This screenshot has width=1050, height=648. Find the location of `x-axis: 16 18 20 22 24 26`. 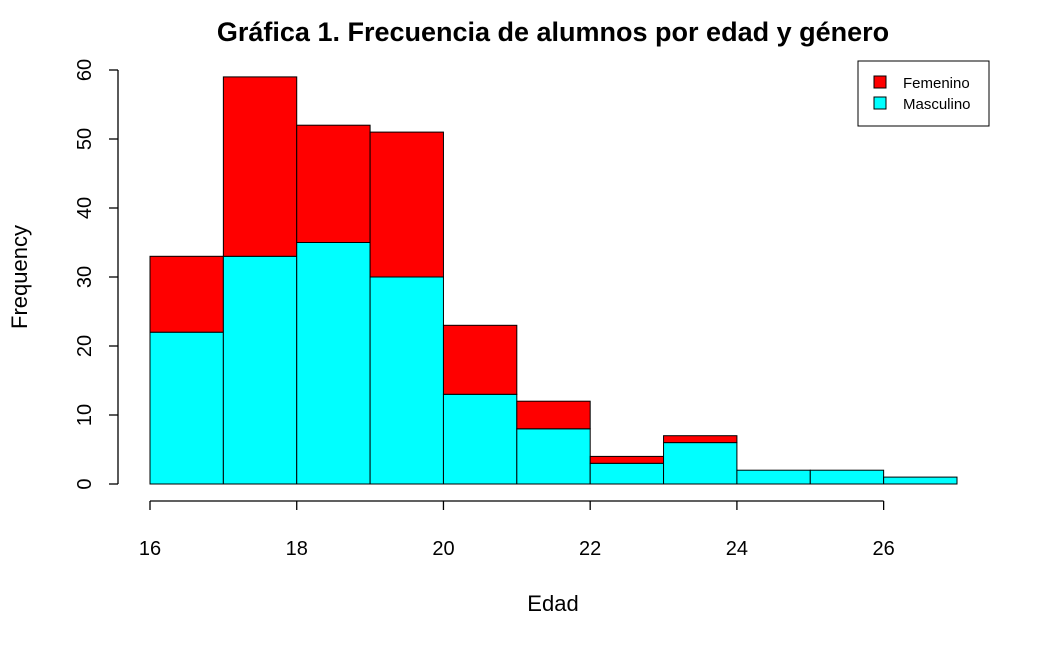

x-axis: 16 18 20 22 24 26 is located at coordinates (517, 530).